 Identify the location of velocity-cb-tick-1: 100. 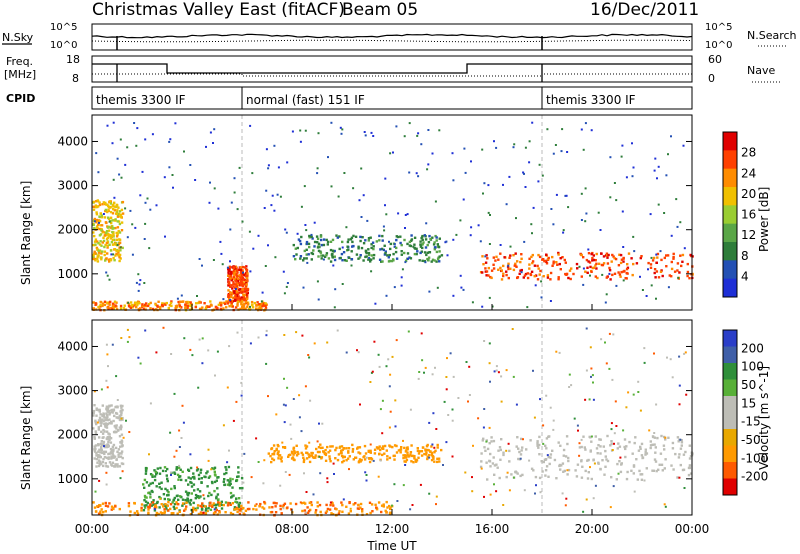
(752, 367).